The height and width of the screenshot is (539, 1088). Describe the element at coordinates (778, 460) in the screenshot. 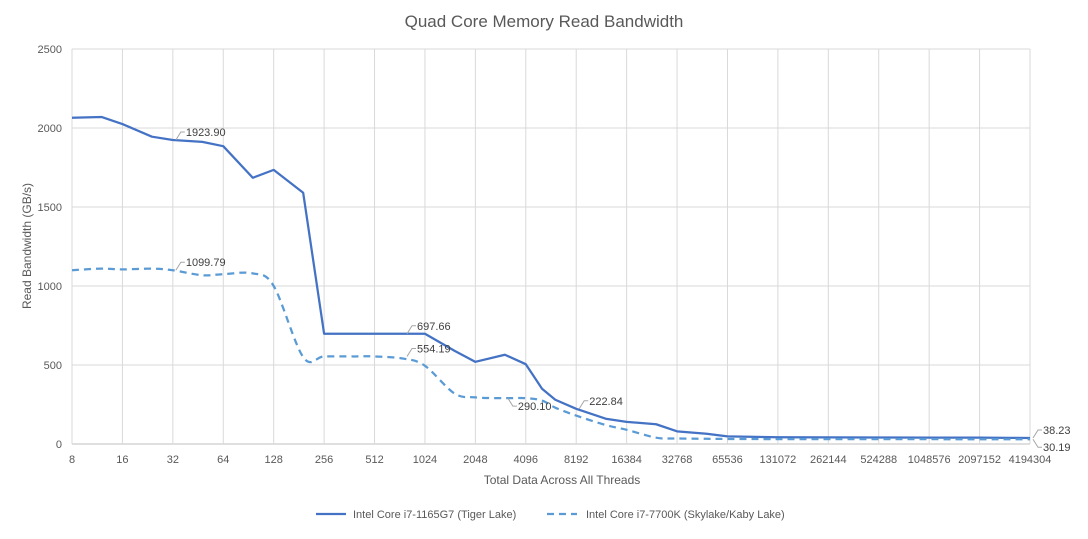

I see `x-tick-label: 131072` at that location.